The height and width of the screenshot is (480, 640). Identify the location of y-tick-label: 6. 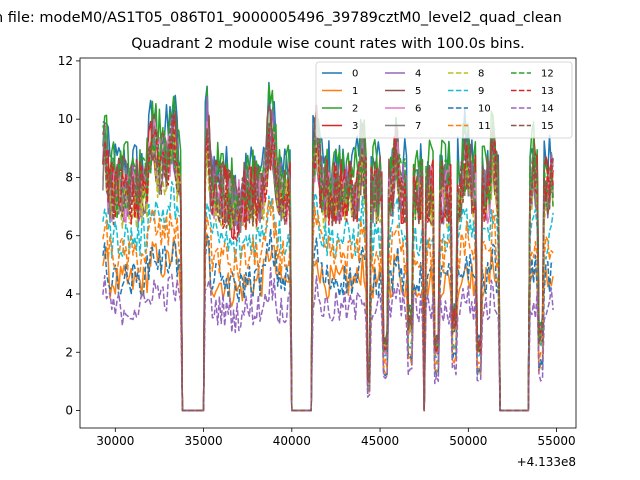
(69, 236).